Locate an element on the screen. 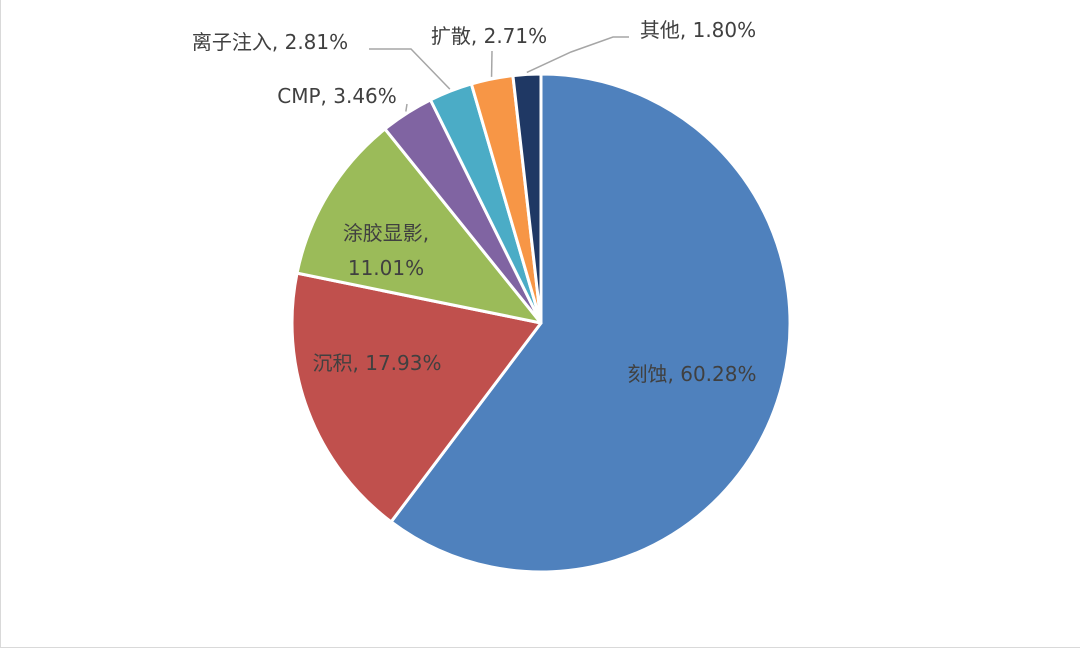  leader-line-cmp is located at coordinates (406, 107).